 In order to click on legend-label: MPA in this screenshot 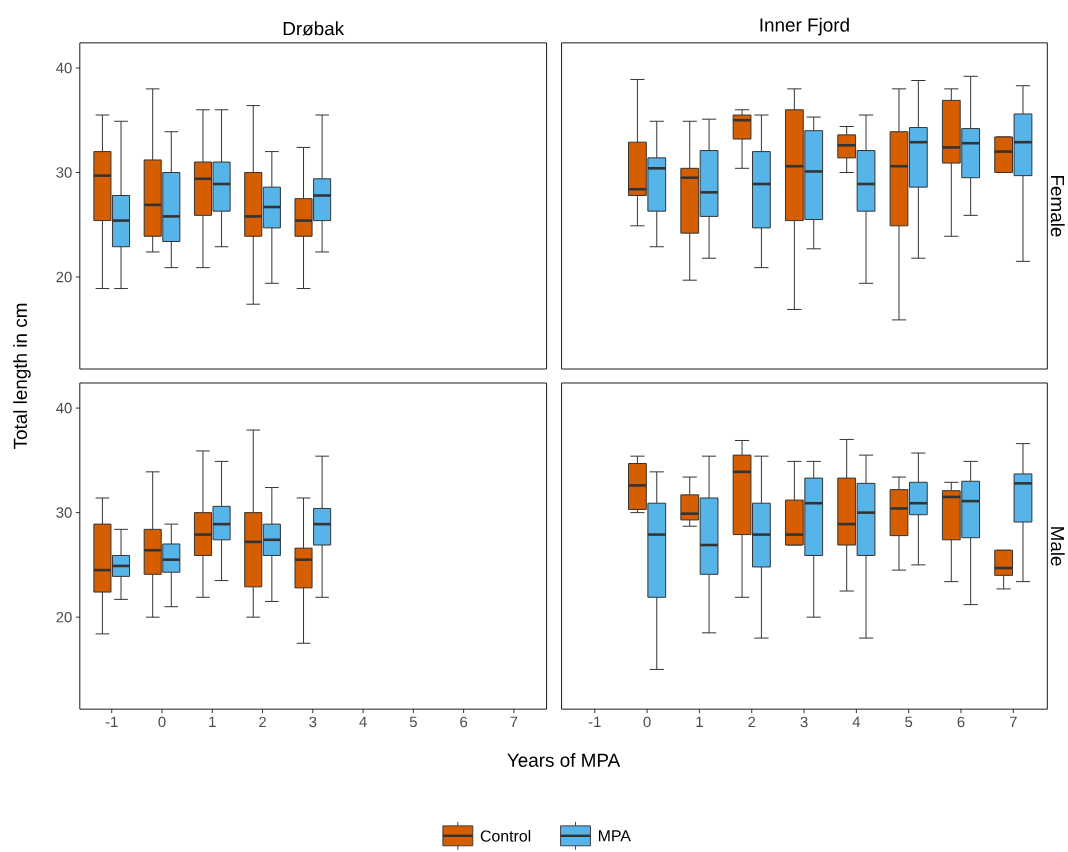, I will do `click(614, 836)`.